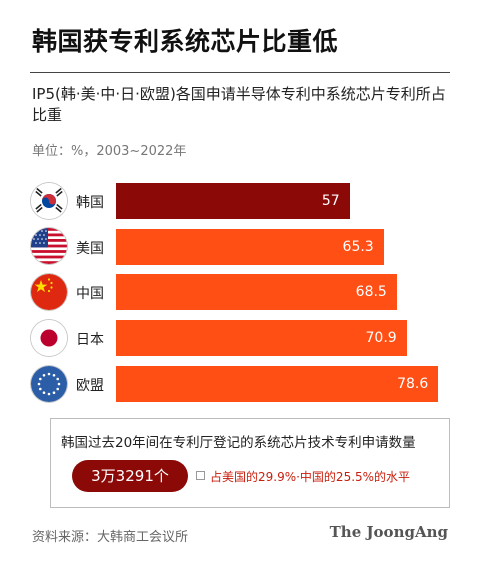 This screenshot has width=480, height=562. Describe the element at coordinates (371, 292) in the screenshot. I see `bar-value-label: 68.5` at that location.